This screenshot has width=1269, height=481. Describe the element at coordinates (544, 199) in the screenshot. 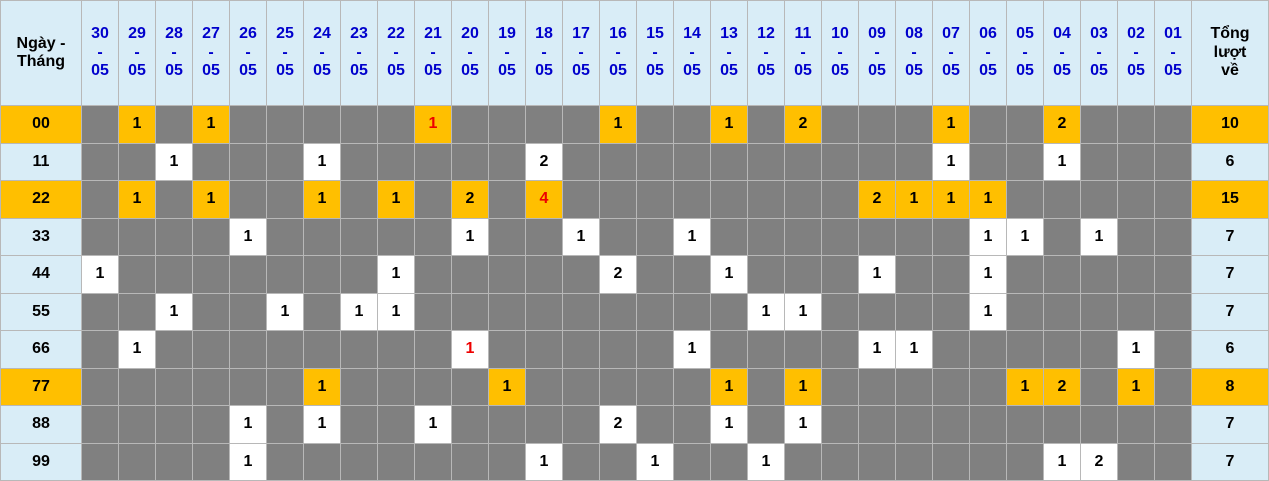

I see `grid-cell: 4` at that location.